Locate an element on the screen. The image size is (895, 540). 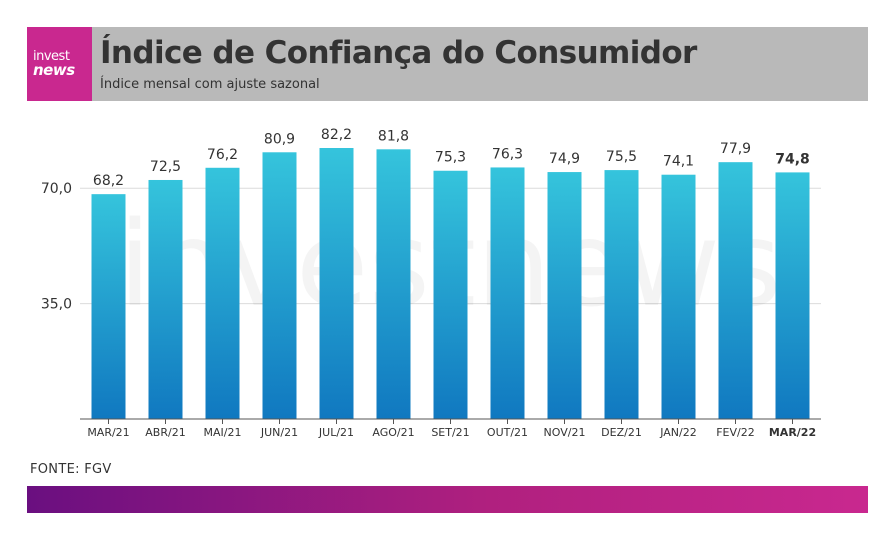
bar-value-label: 74,1 is located at coordinates (678, 162).